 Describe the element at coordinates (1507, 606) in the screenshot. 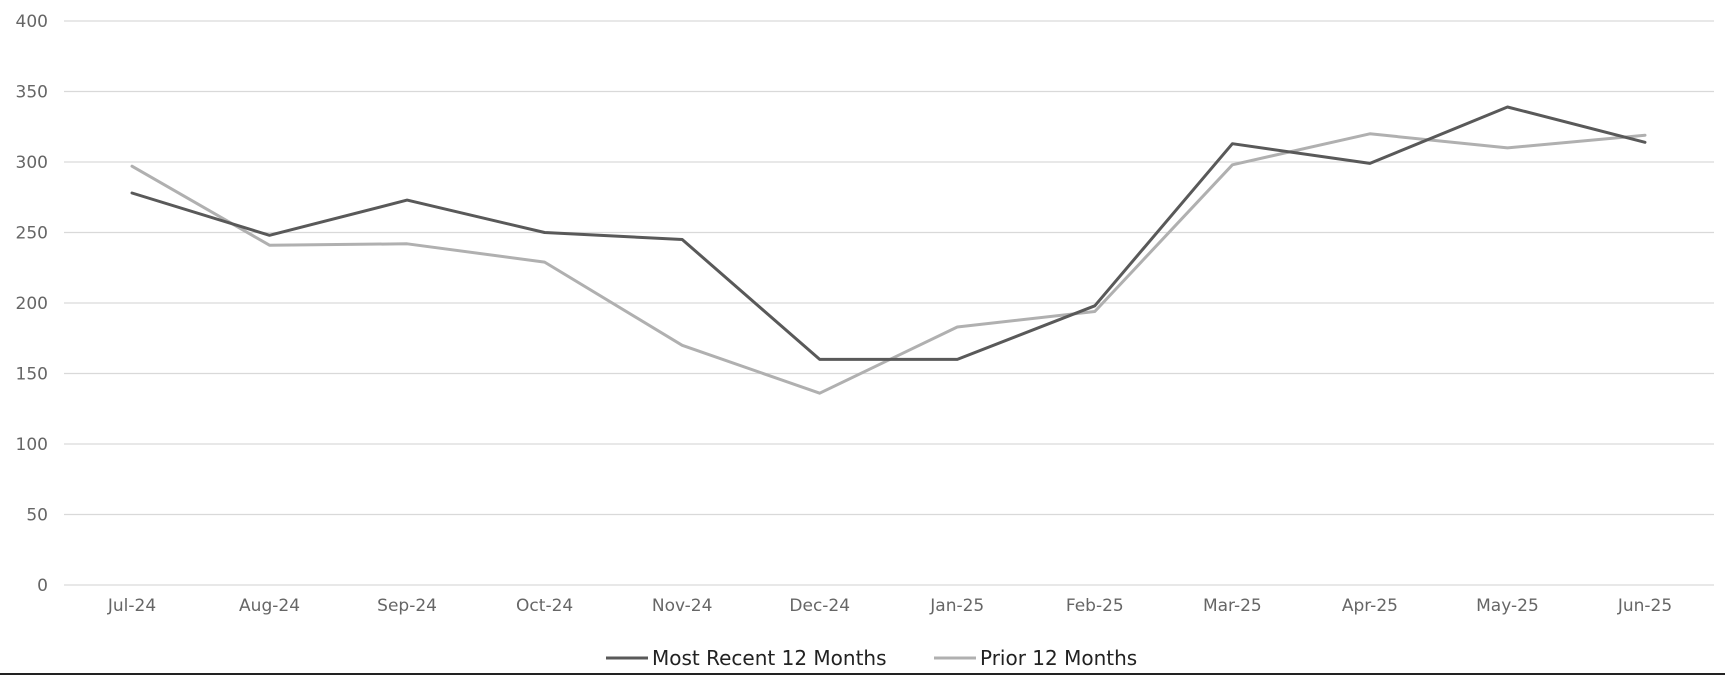

I see `x-tick-label: May-25` at that location.